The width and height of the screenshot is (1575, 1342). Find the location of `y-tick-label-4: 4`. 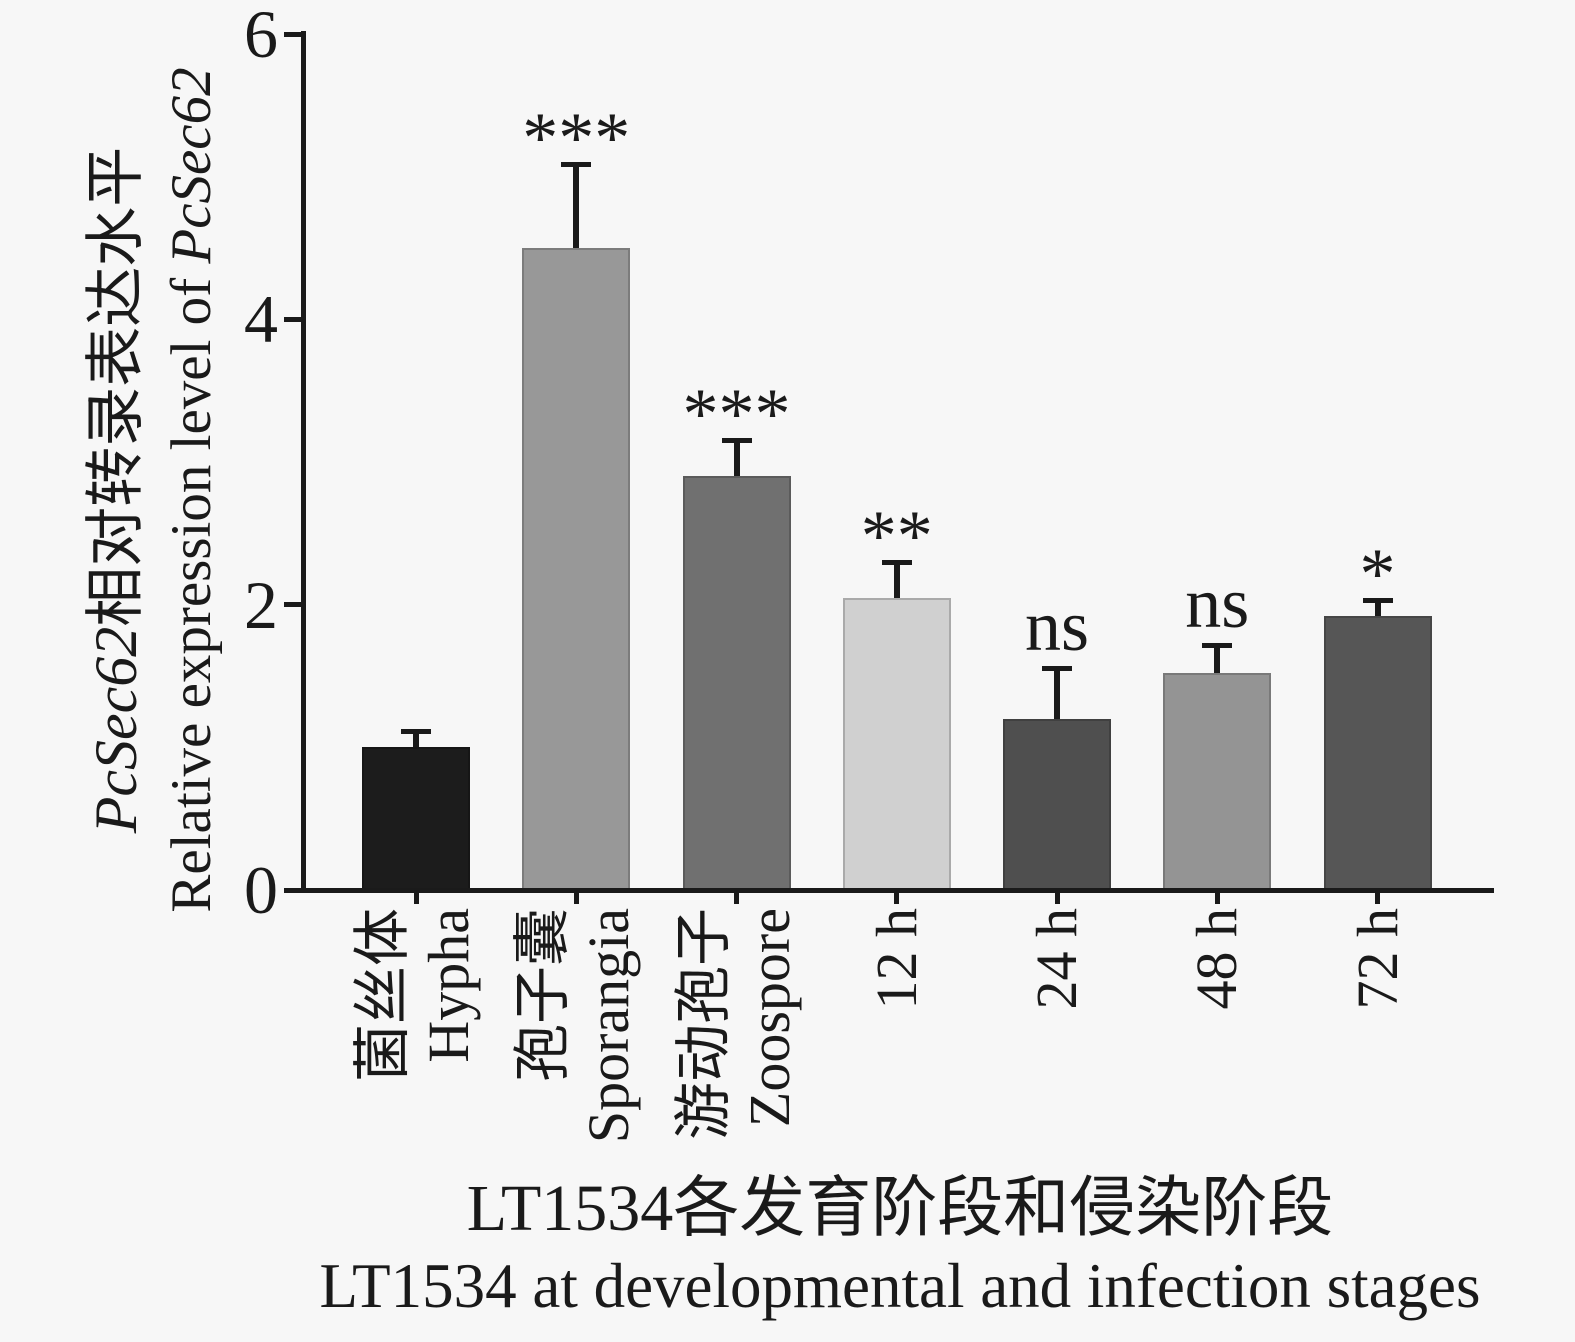

y-tick-label-4: 4 is located at coordinates (261, 319).